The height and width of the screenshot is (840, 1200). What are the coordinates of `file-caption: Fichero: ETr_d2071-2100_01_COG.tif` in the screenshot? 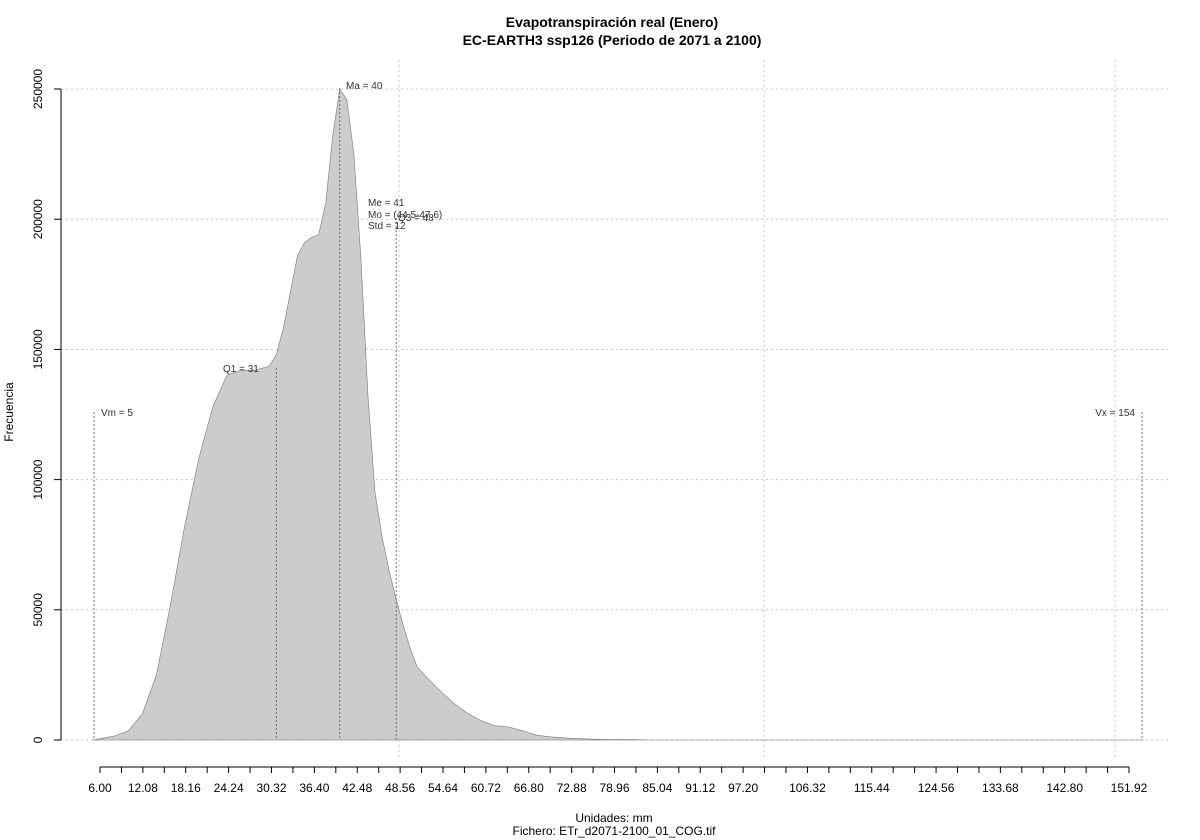 It's located at (615, 831).